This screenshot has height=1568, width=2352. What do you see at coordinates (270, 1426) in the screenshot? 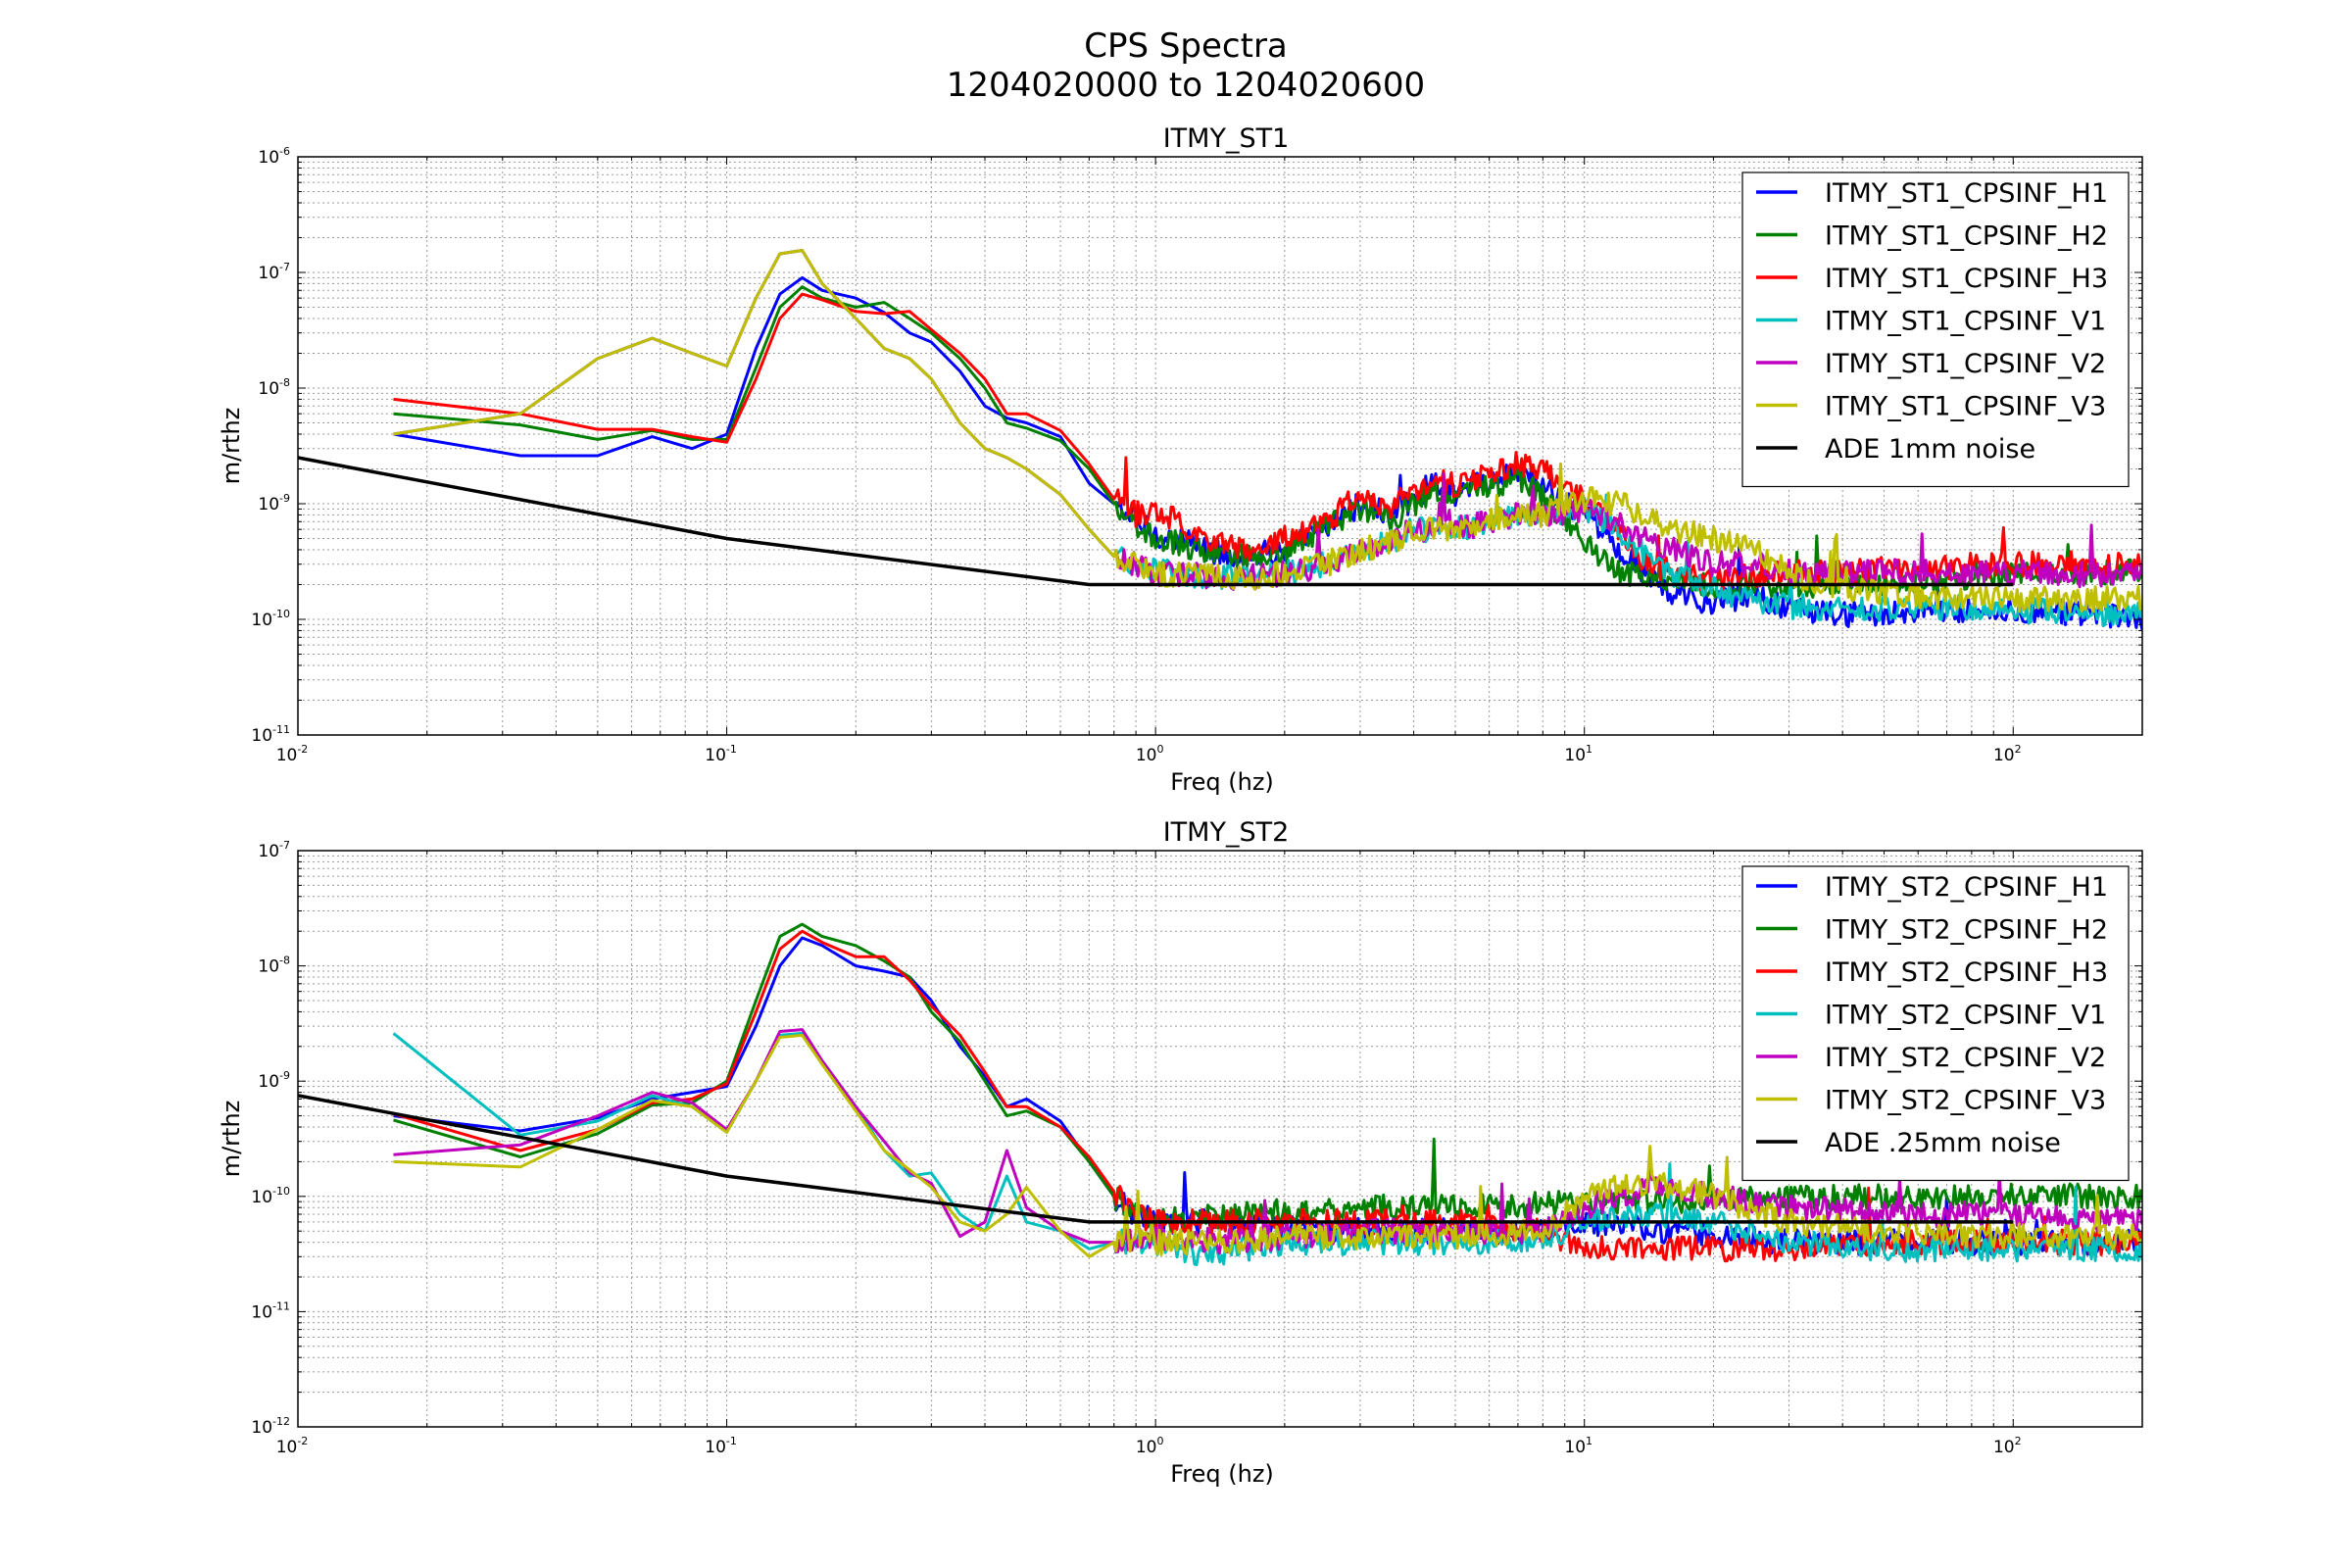
I see `y-tick-label: 10⁻¹²` at bounding box center [270, 1426].